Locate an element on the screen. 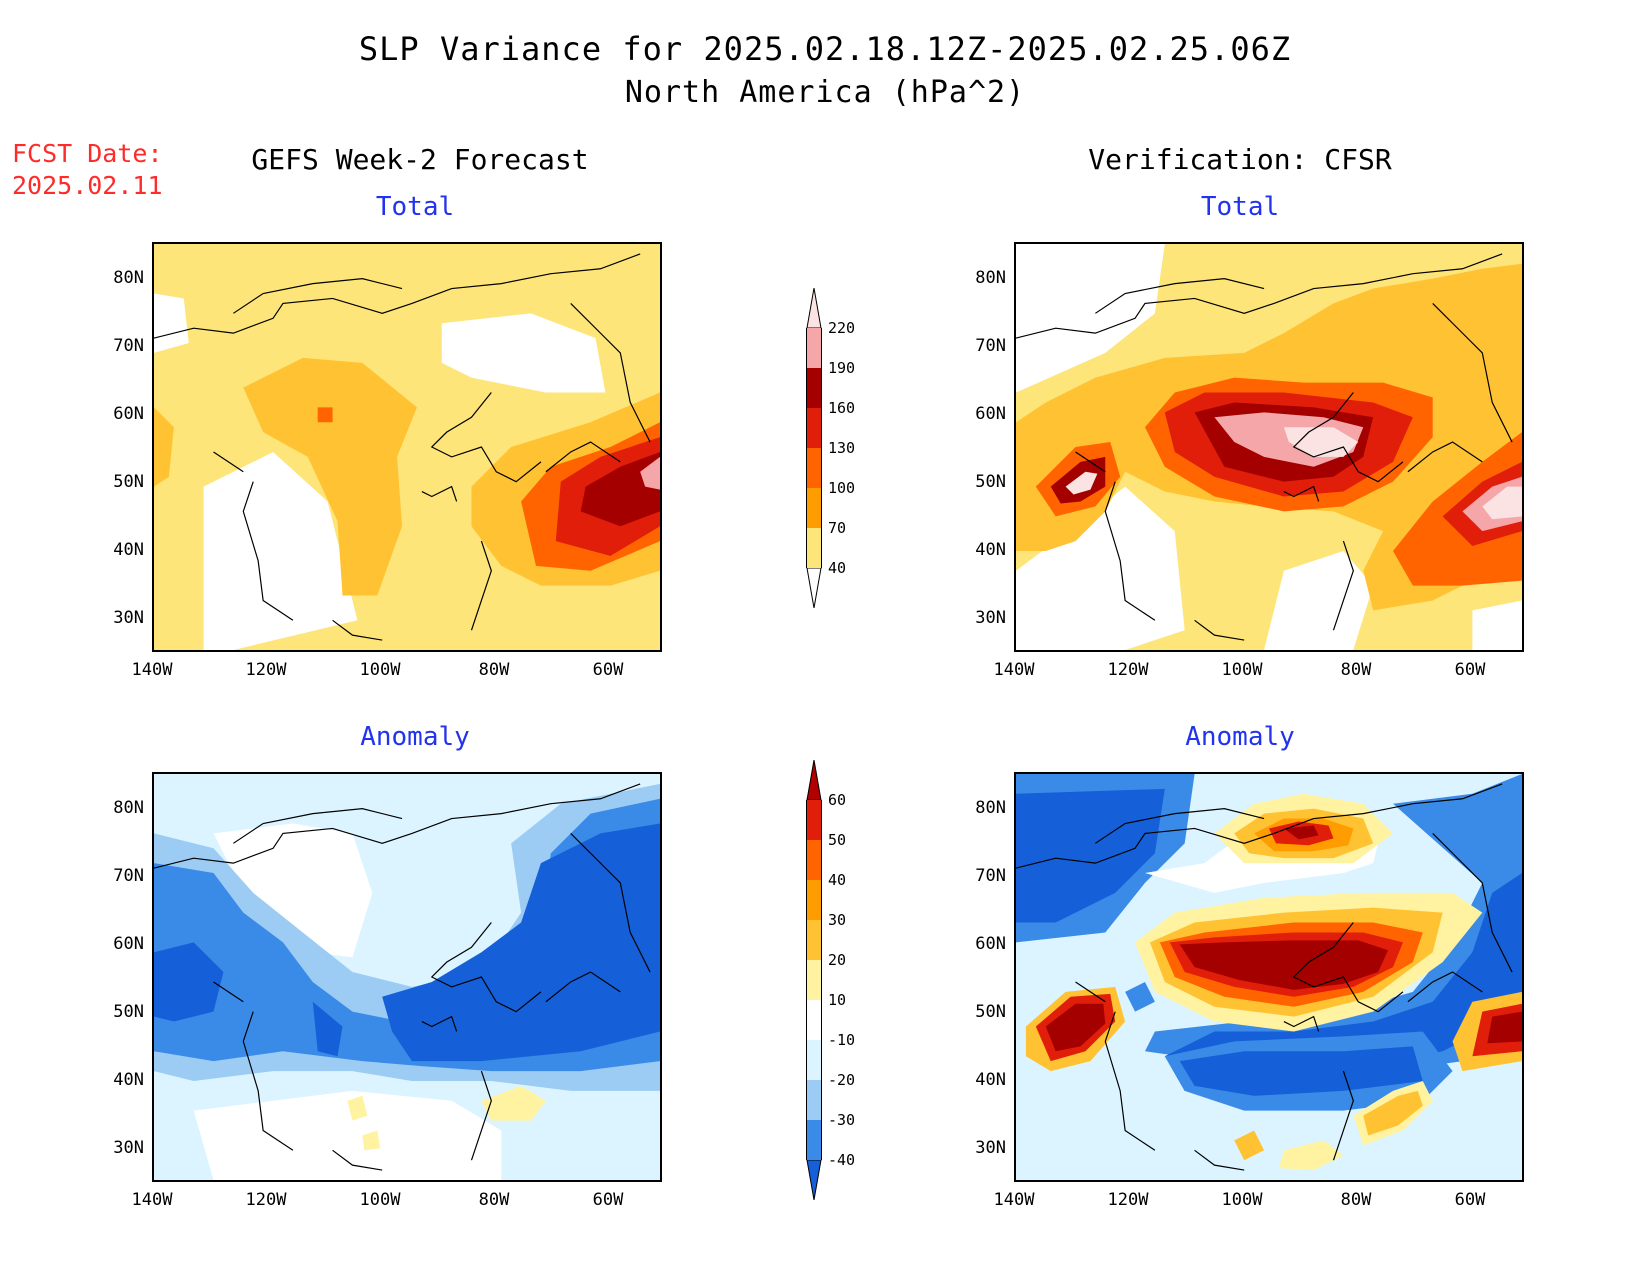 This screenshot has height=1275, width=1650. verification-total-title: Total is located at coordinates (1240, 207).